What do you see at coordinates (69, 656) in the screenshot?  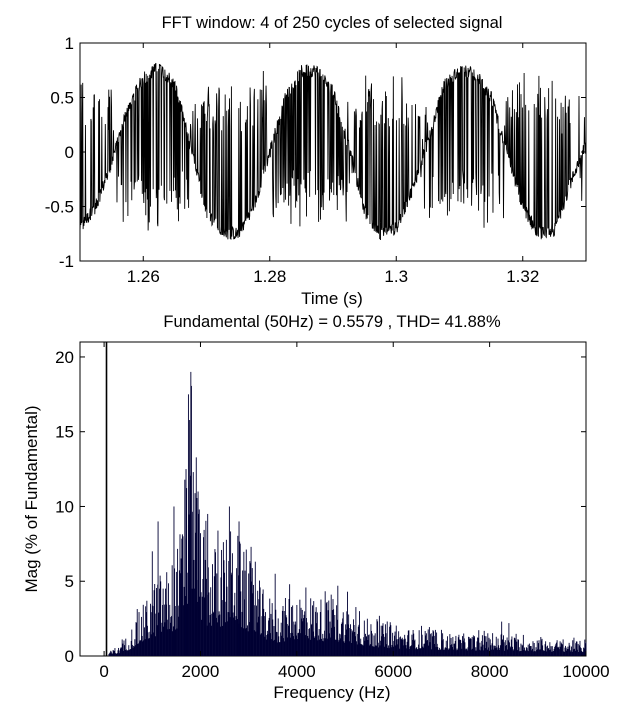 I see `fft-y-tick-label: 0` at bounding box center [69, 656].